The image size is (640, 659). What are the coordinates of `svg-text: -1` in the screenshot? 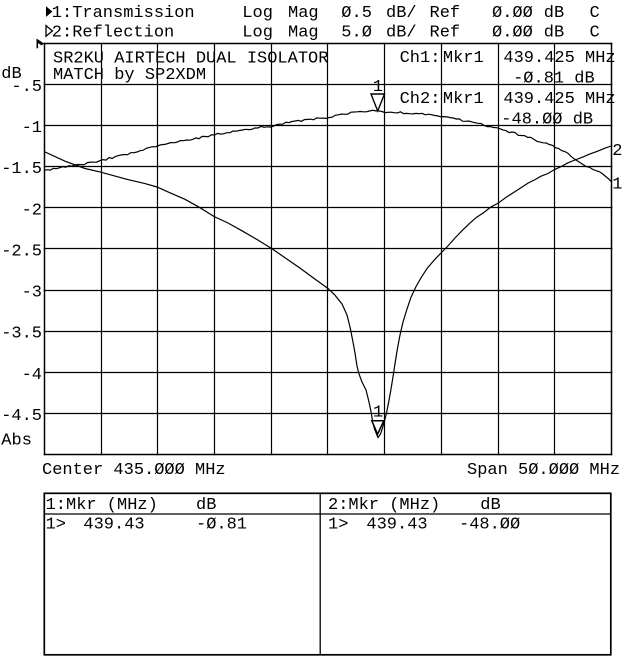 It's located at (32, 128).